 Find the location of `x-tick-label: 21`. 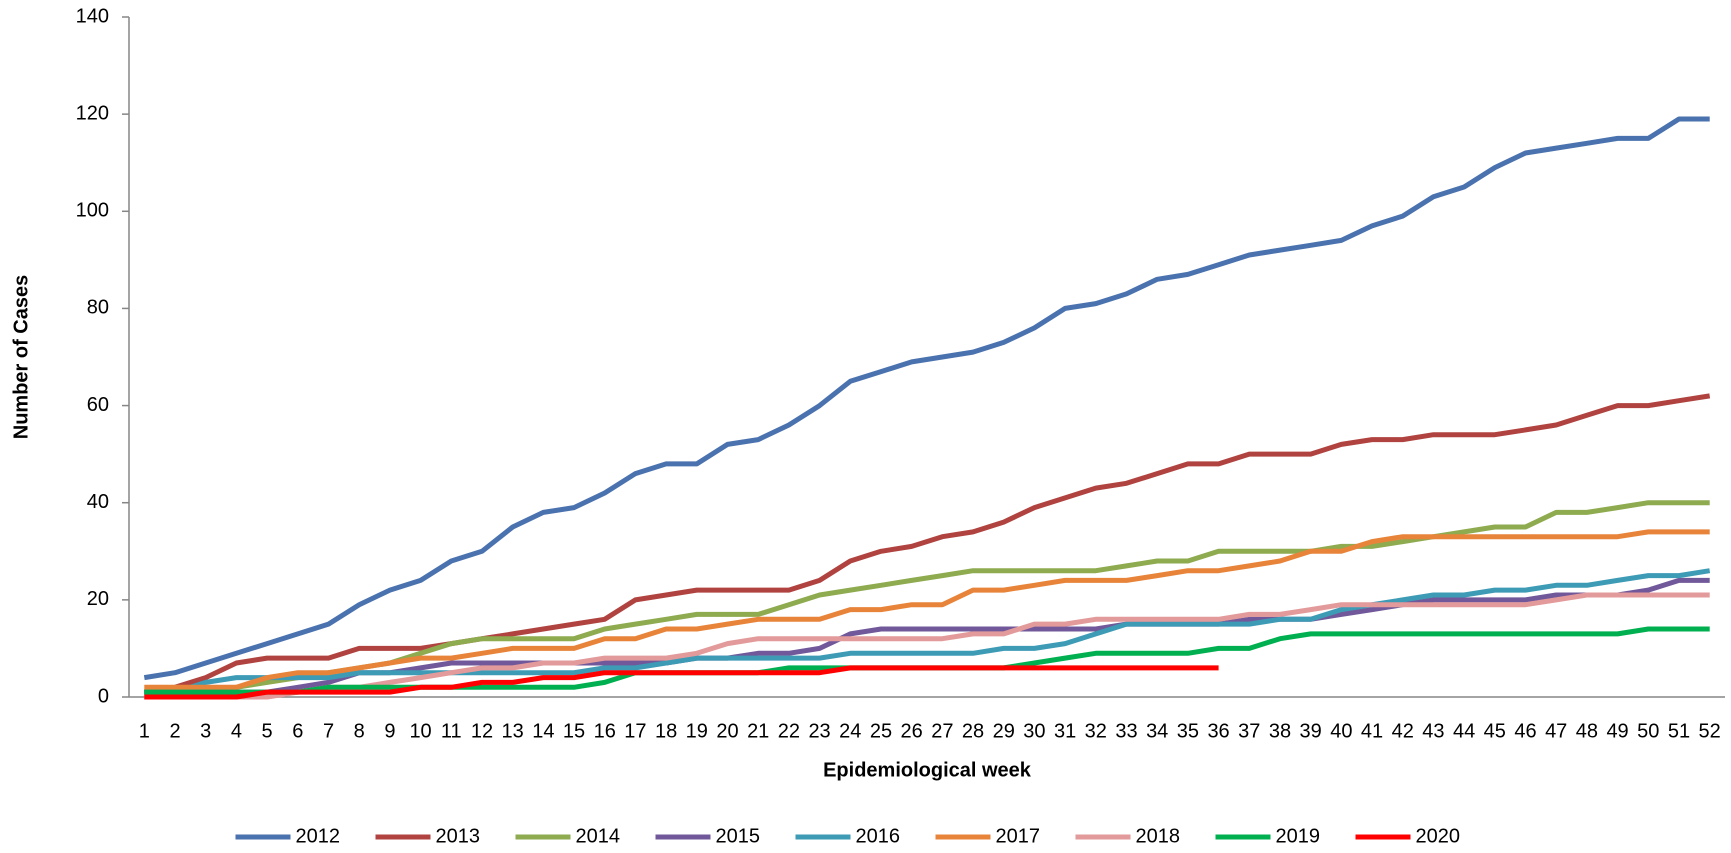

x-tick-label: 21 is located at coordinates (758, 731).